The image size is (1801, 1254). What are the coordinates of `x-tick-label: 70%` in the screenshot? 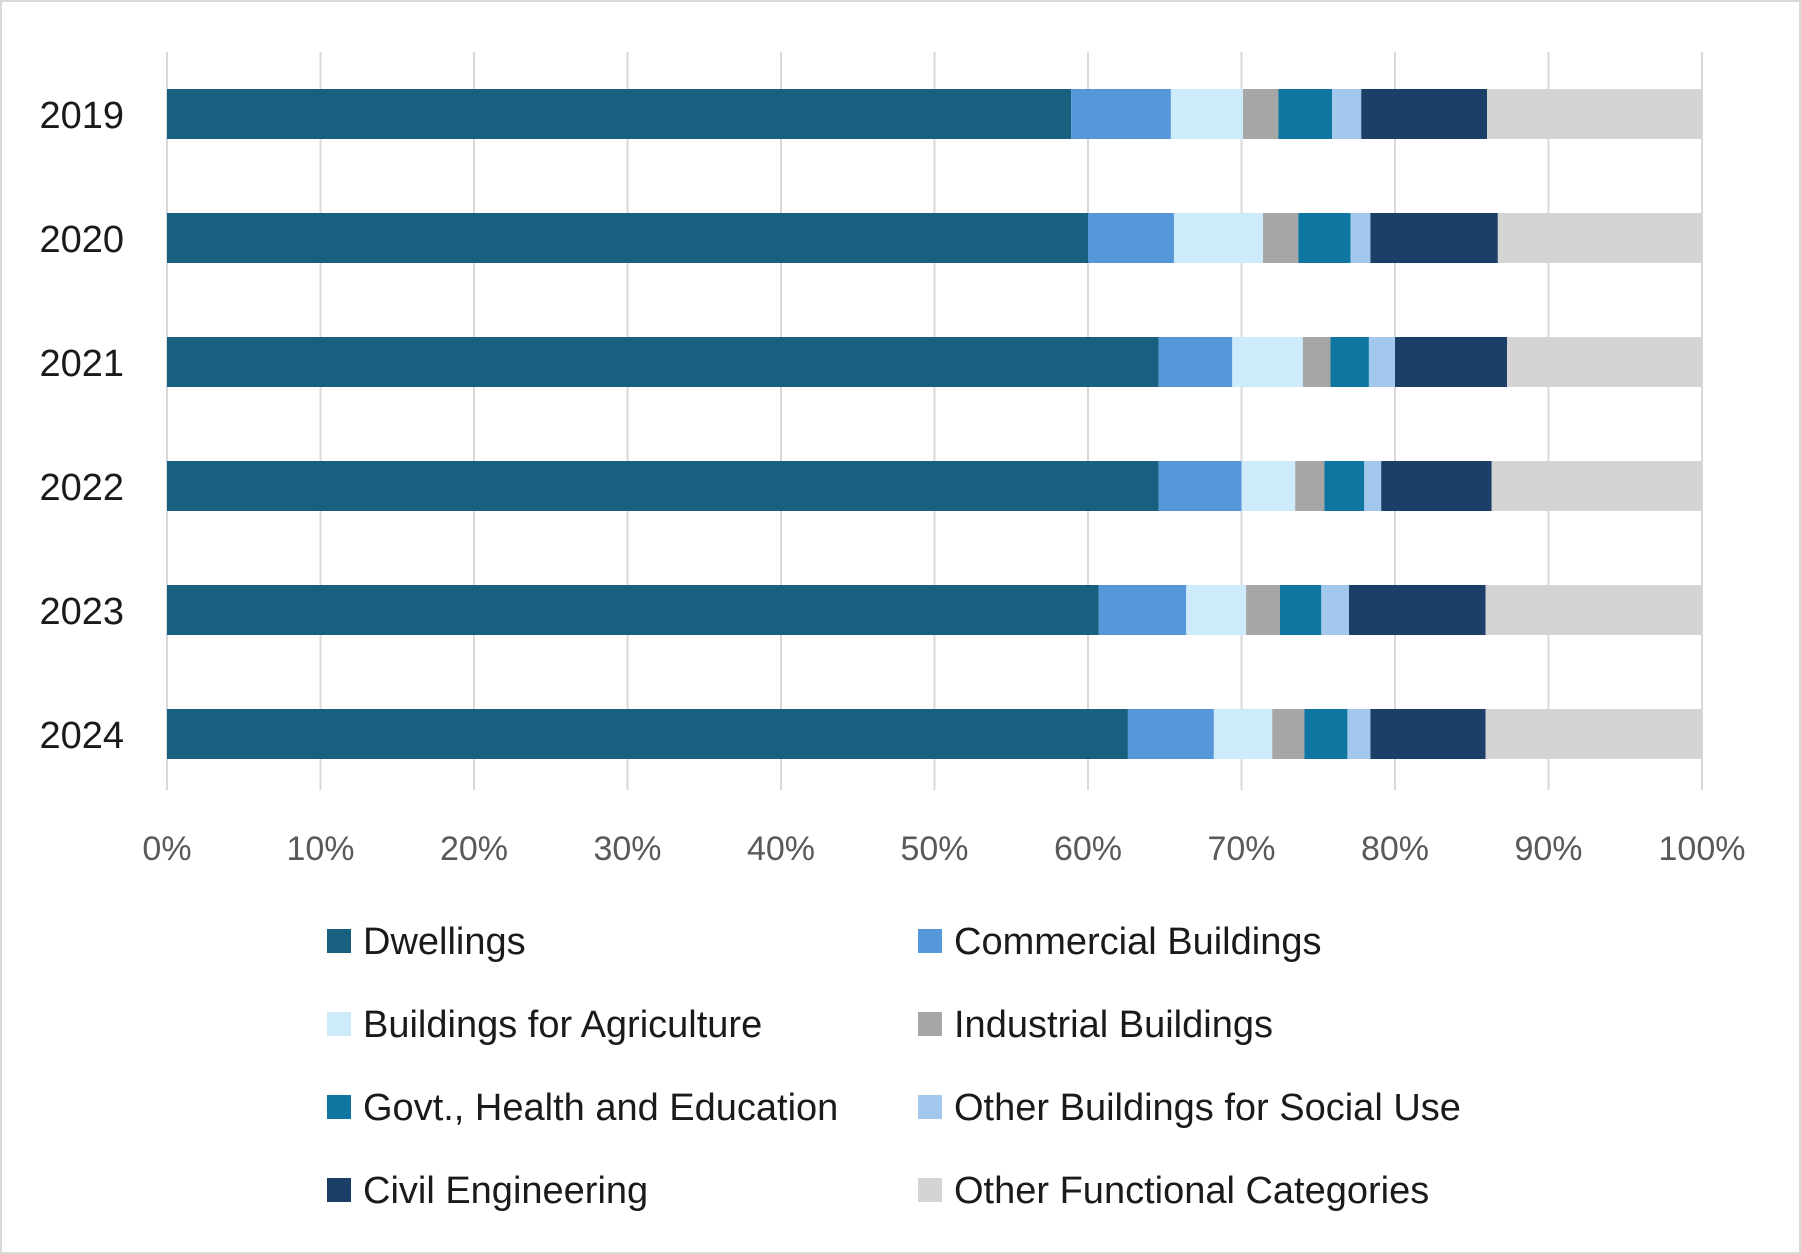 It's located at (1241, 849).